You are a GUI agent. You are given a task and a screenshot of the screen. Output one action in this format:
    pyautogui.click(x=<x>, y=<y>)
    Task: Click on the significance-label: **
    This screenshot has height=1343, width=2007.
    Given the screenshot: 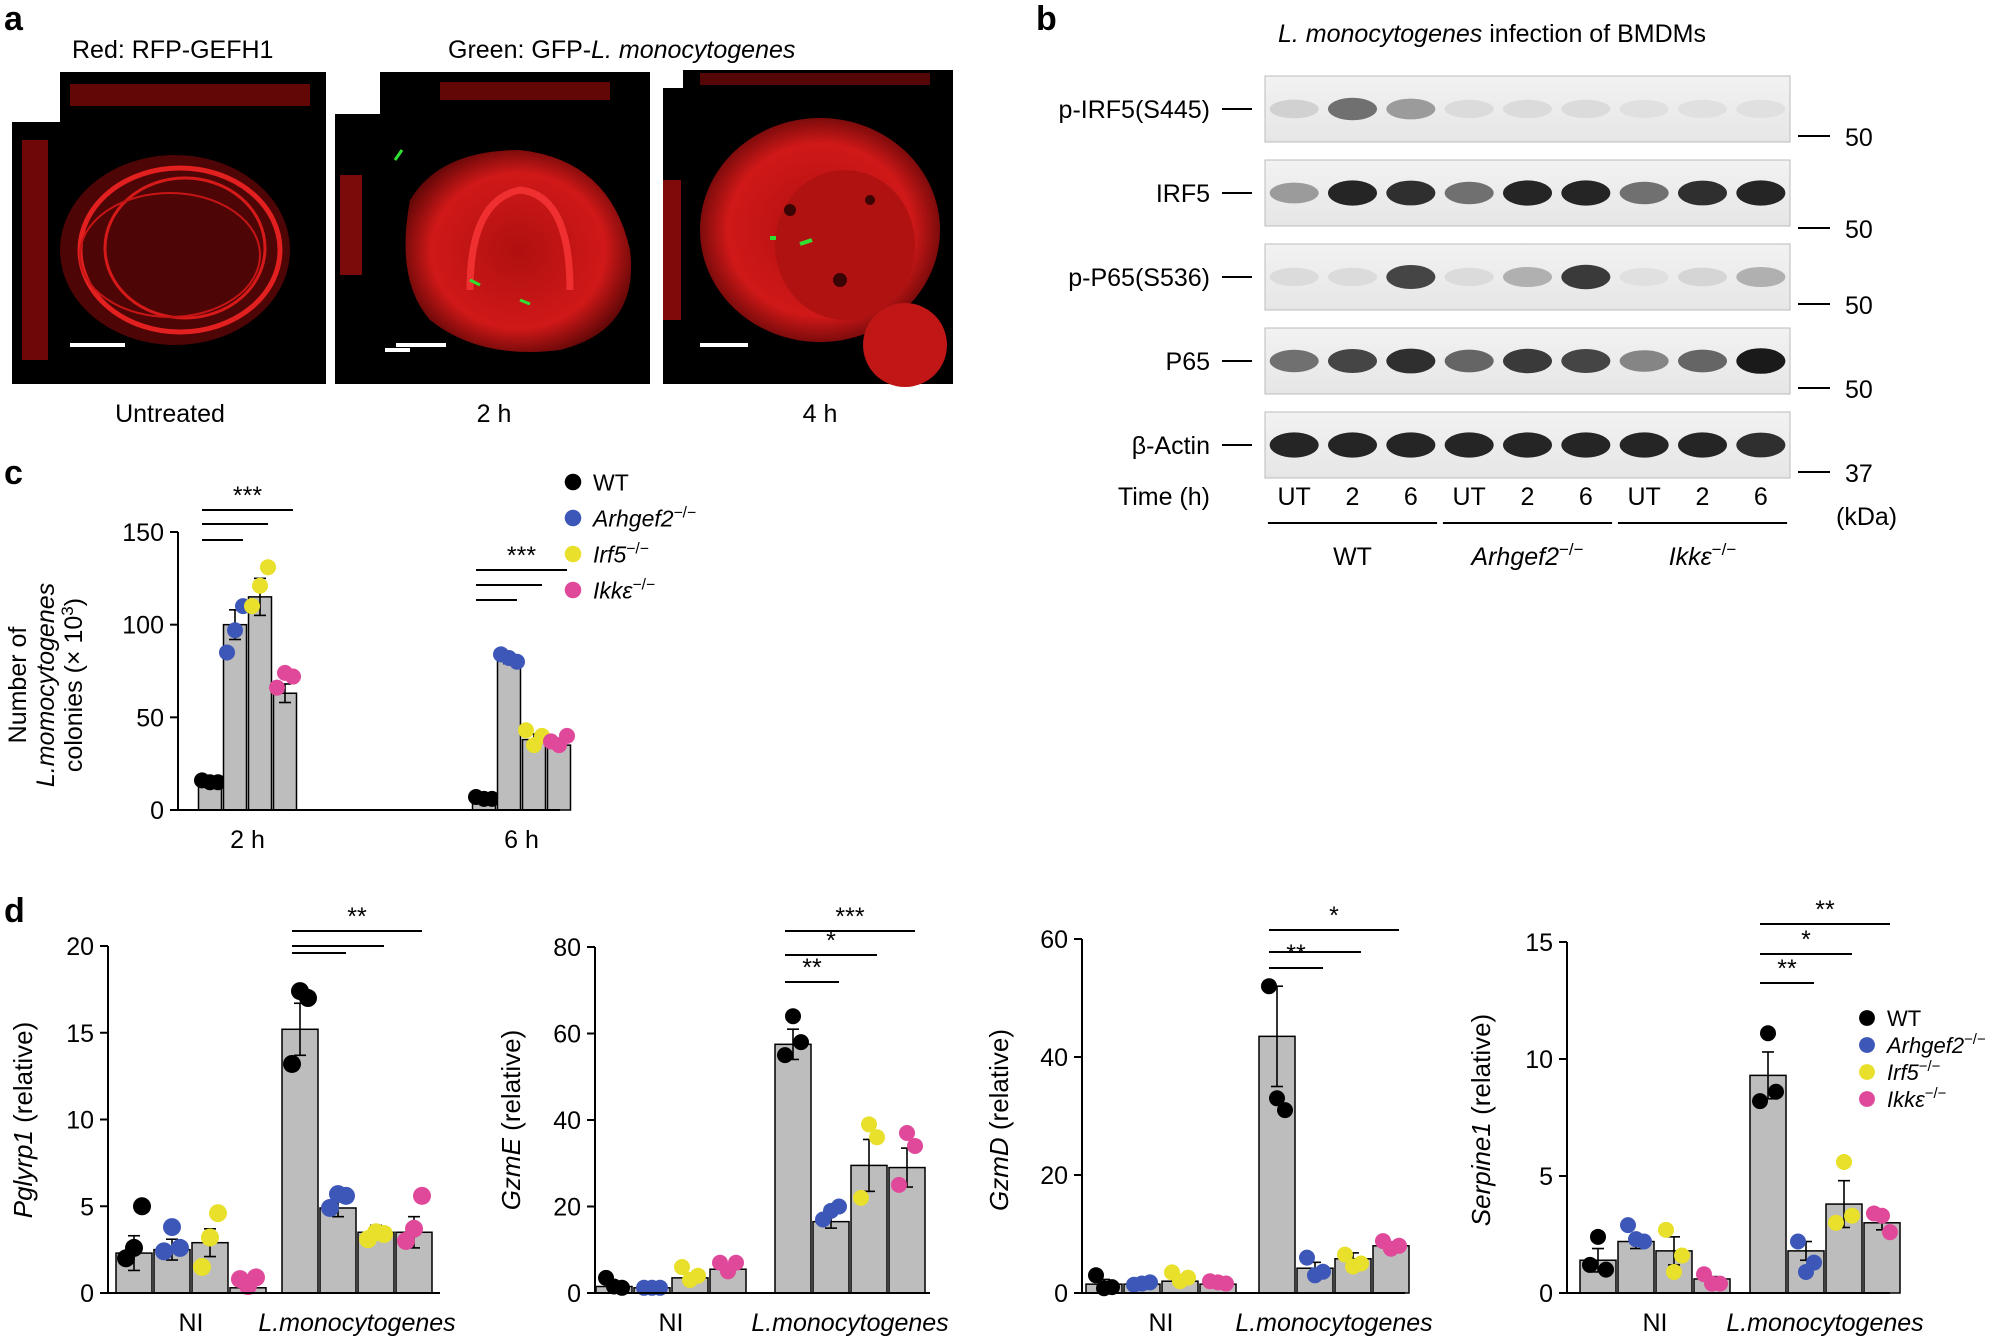 What is the action you would take?
    pyautogui.click(x=1825, y=910)
    